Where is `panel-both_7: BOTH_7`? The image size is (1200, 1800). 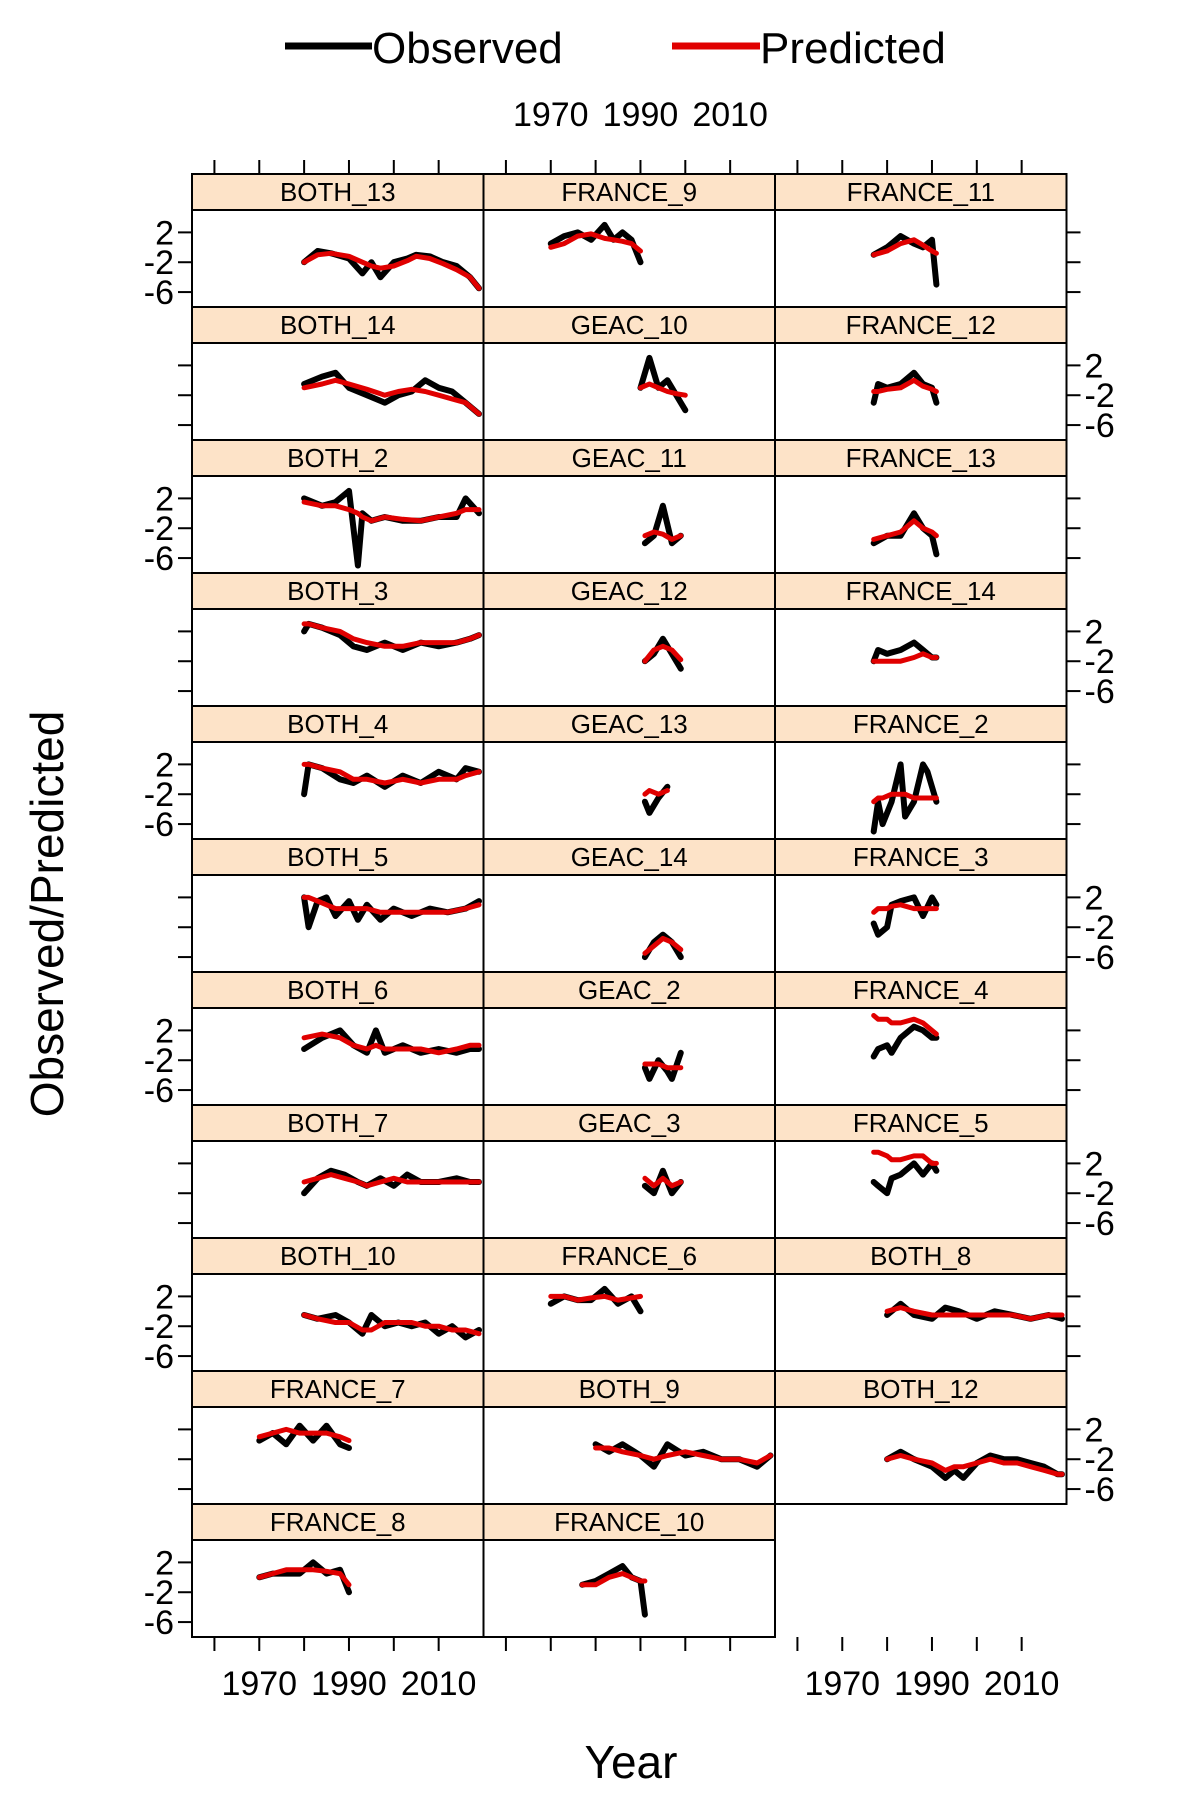 panel-both_7: BOTH_7 is located at coordinates (338, 1171).